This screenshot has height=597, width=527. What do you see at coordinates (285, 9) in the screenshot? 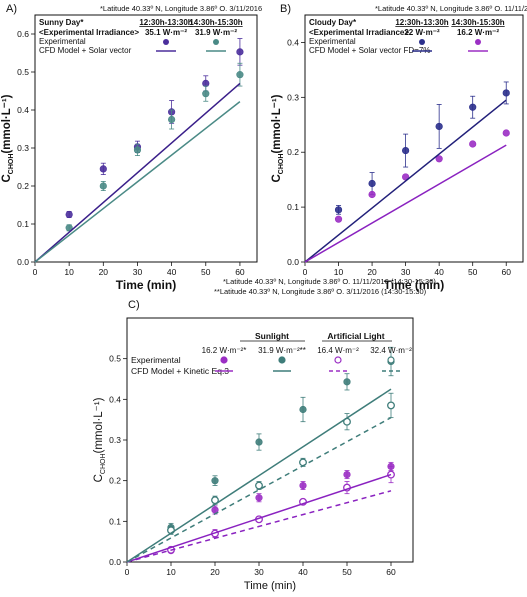
I see `panel-label-b: B)` at bounding box center [285, 9].